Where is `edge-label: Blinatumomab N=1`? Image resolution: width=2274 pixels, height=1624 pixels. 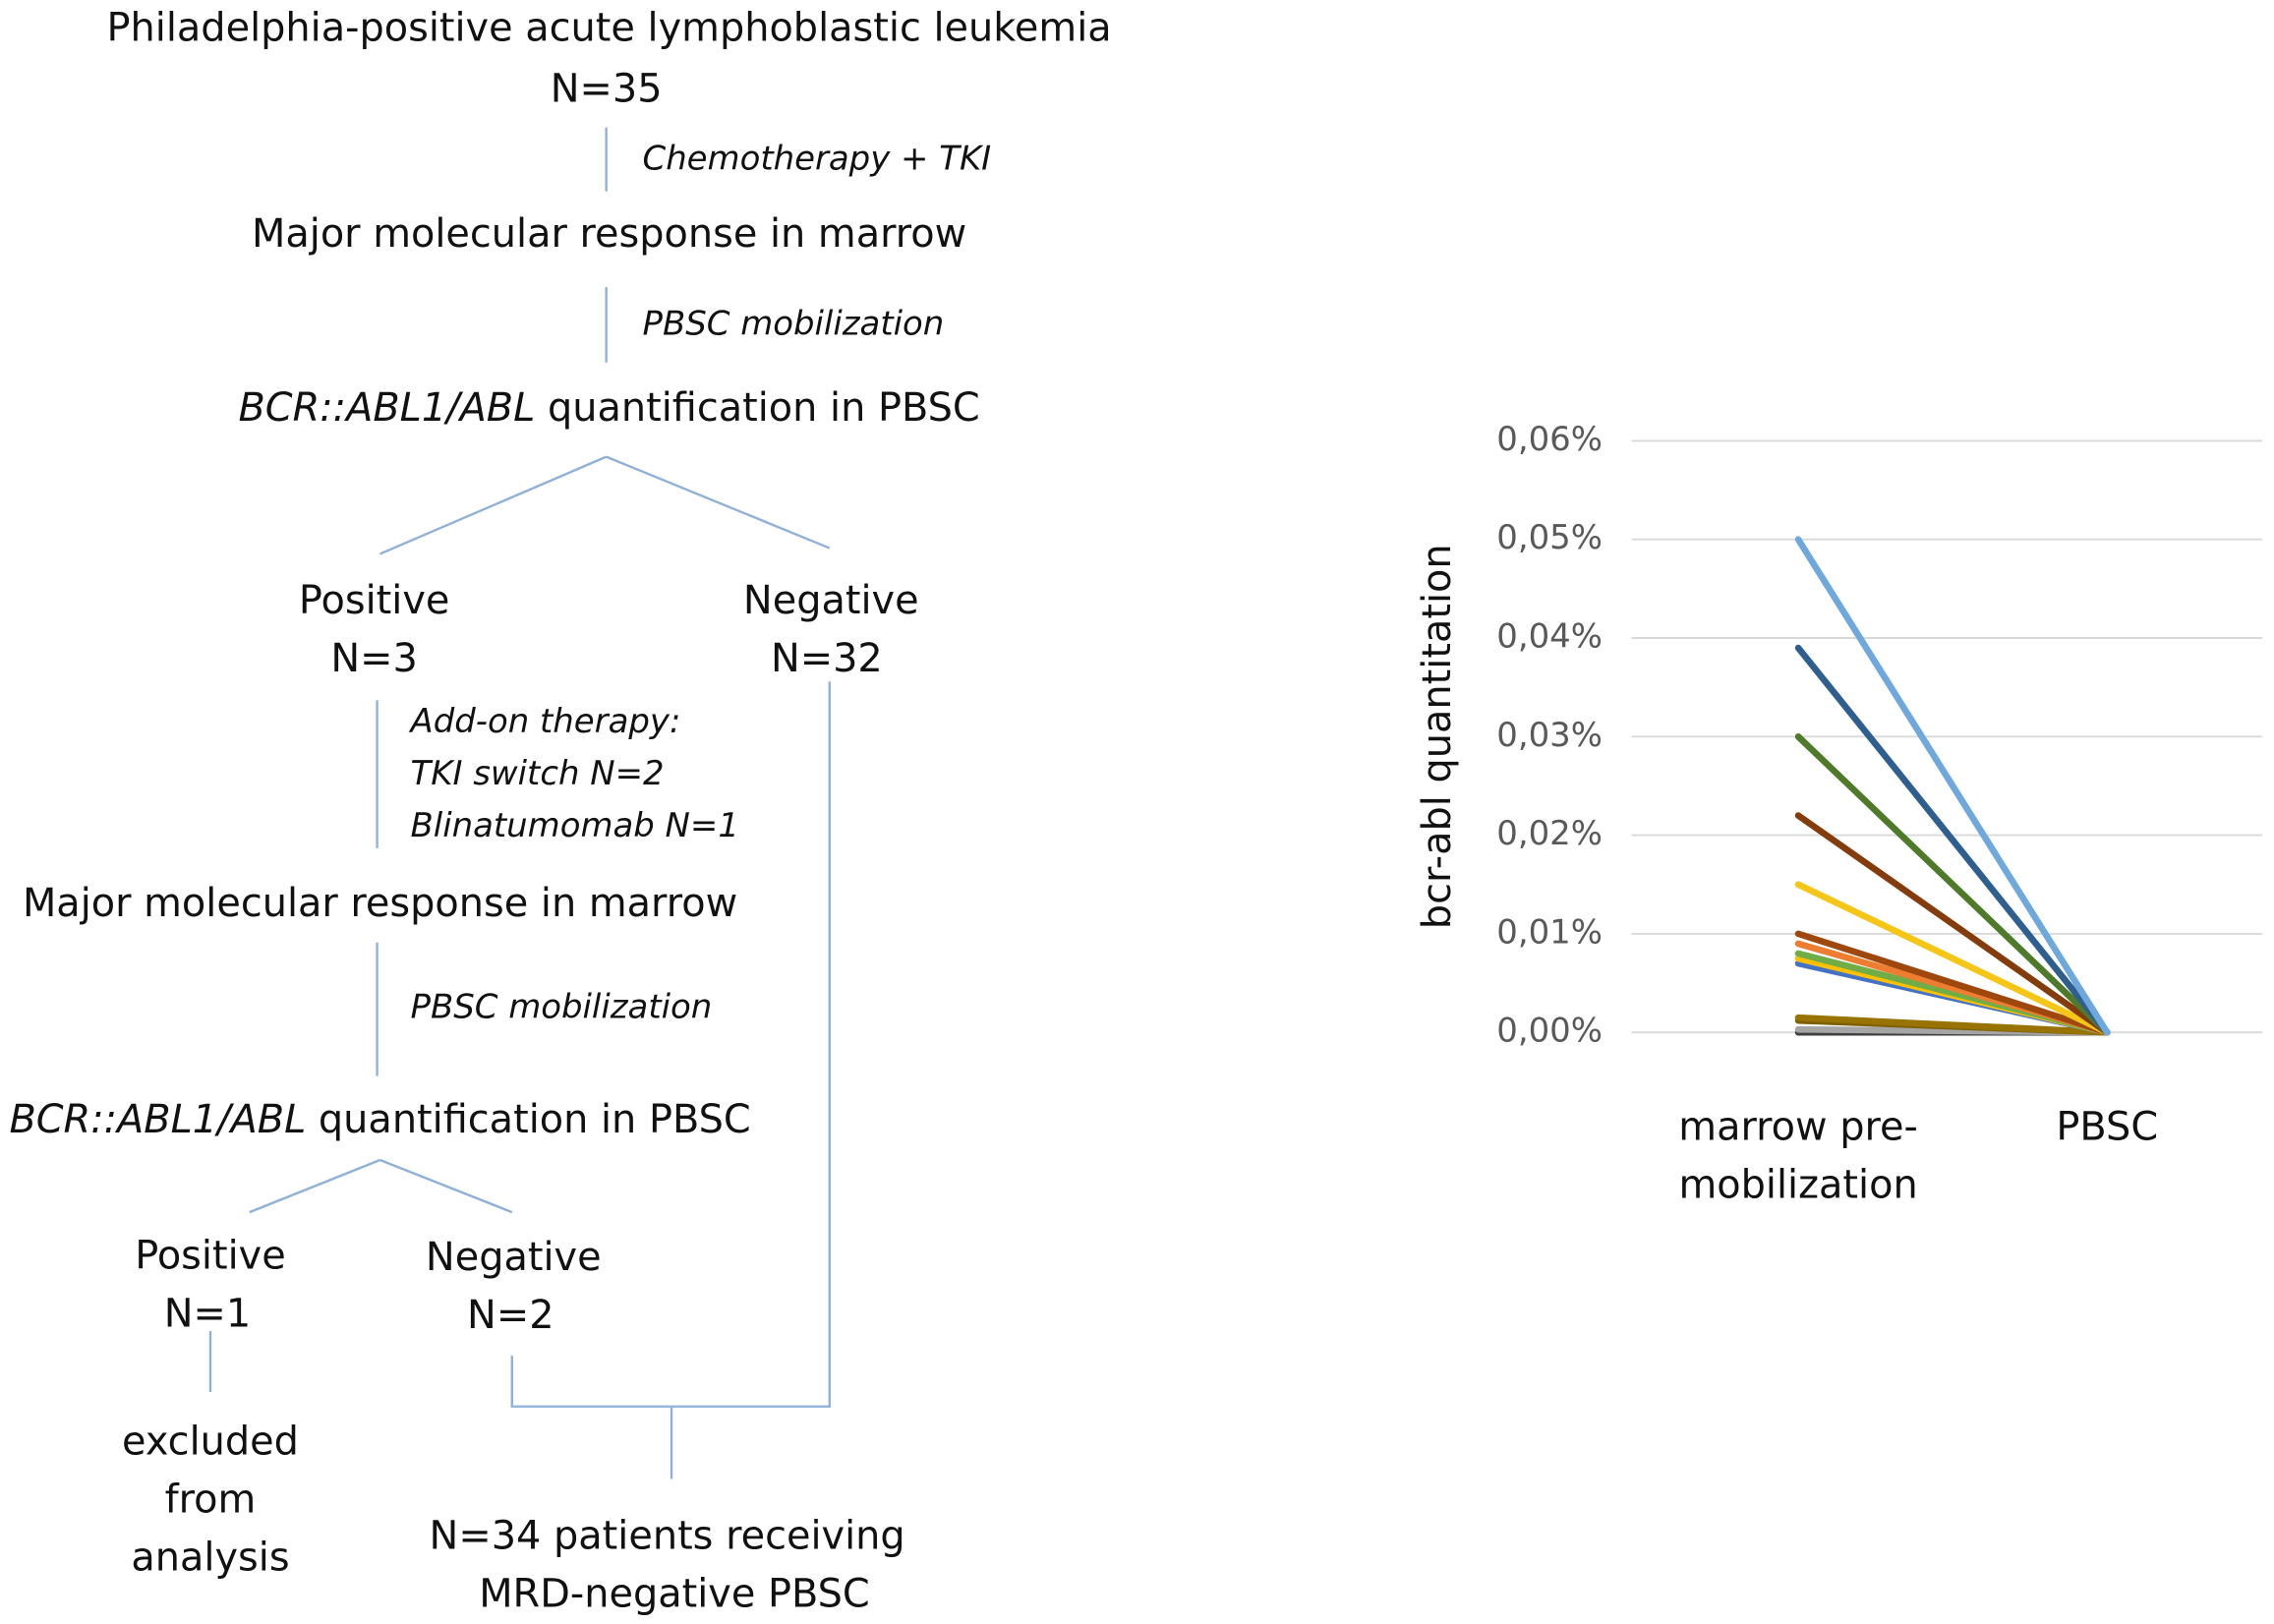 edge-label: Blinatumomab N=1 is located at coordinates (575, 825).